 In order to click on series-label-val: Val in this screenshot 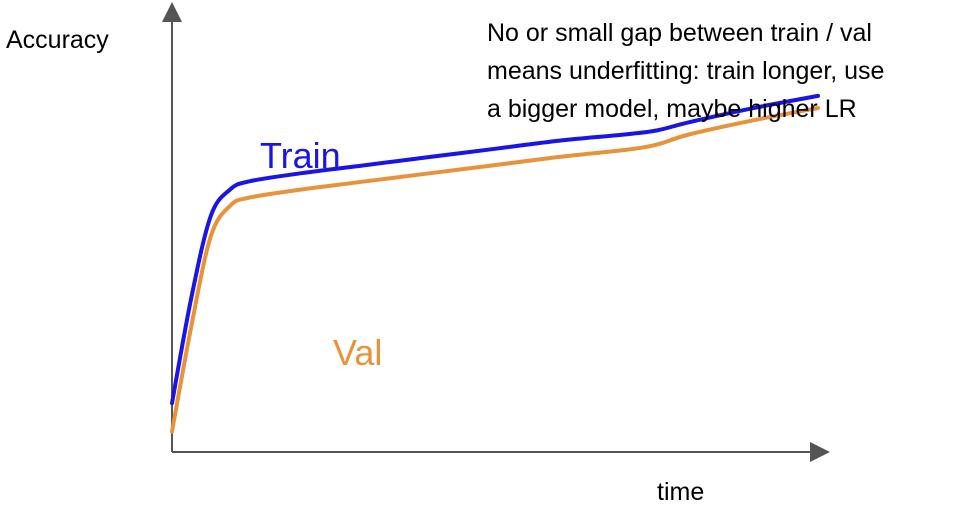, I will do `click(358, 352)`.